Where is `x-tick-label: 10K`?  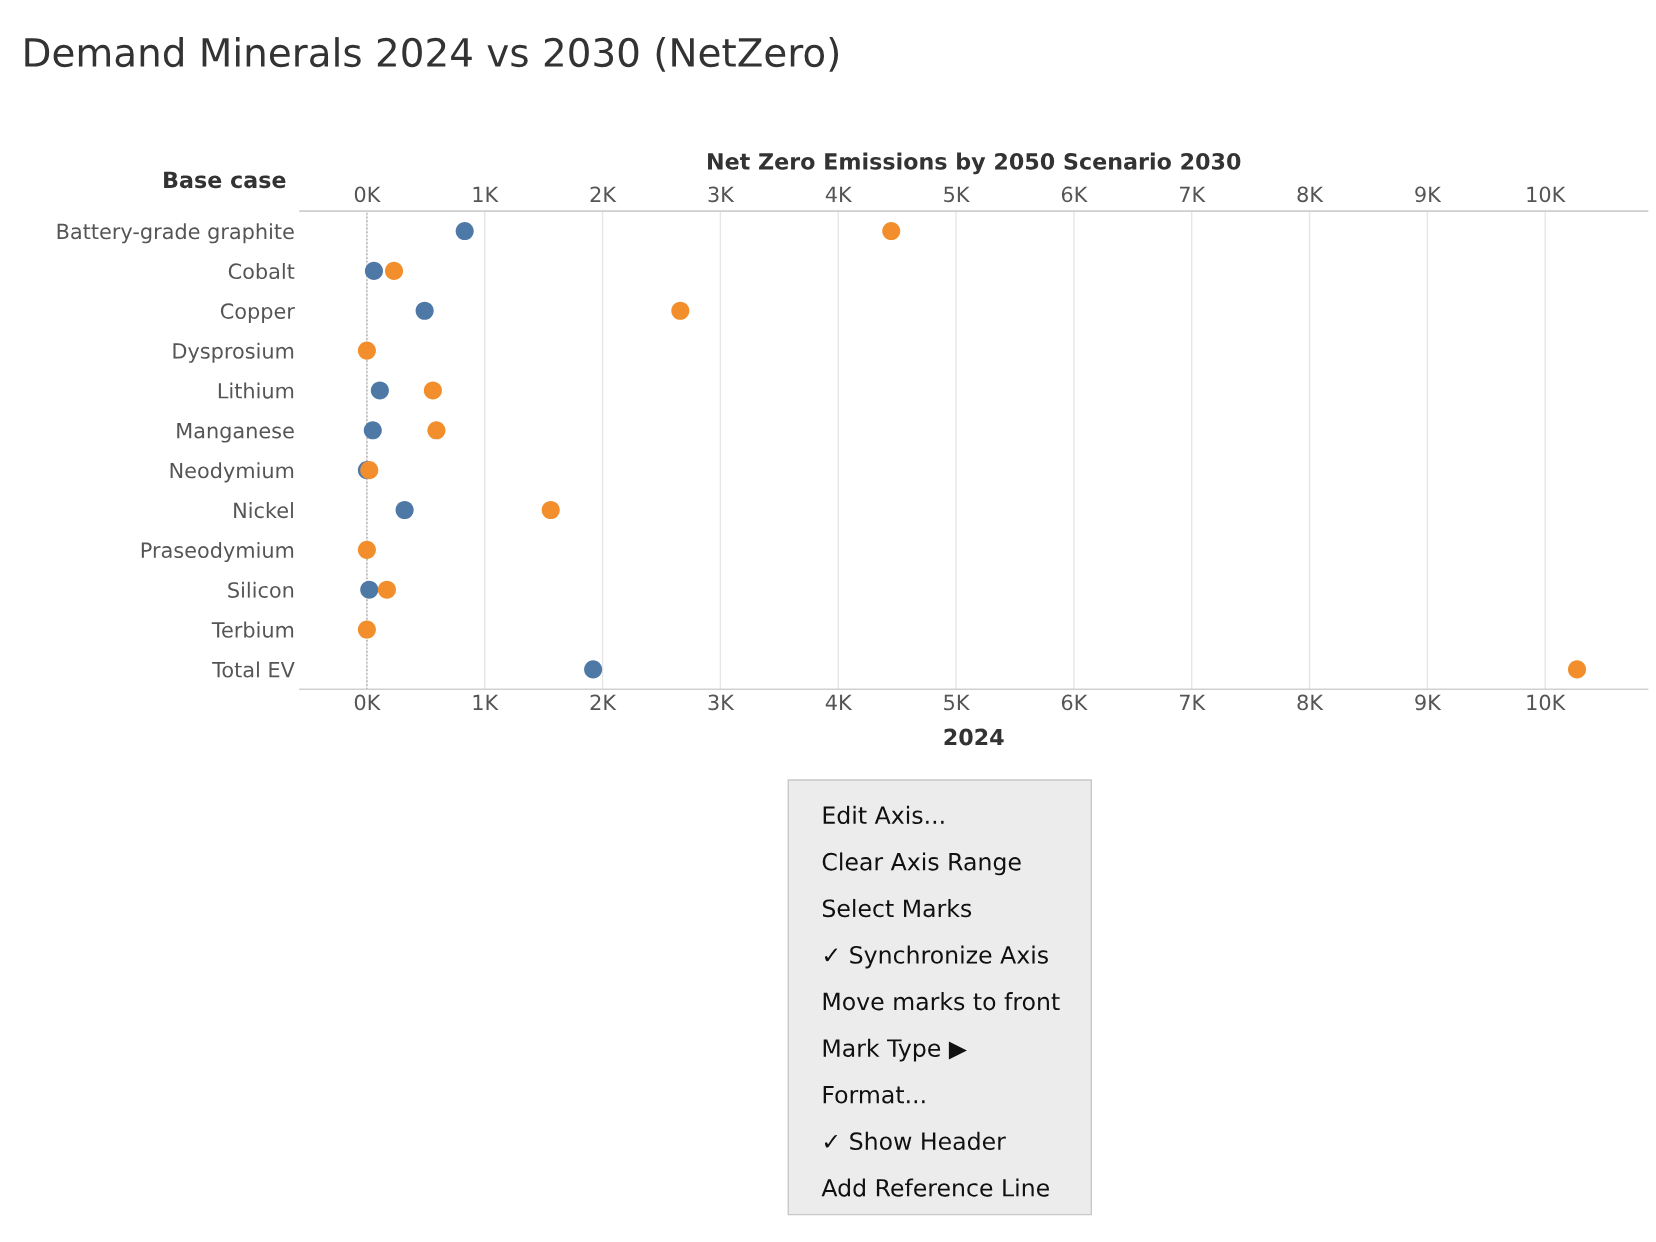 x-tick-label: 10K is located at coordinates (1546, 702).